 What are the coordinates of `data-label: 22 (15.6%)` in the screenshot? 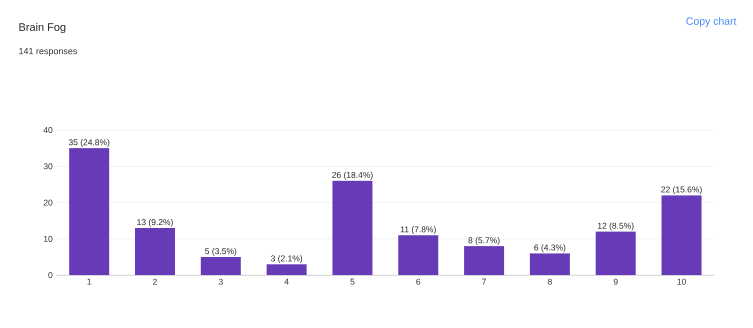 It's located at (681, 190).